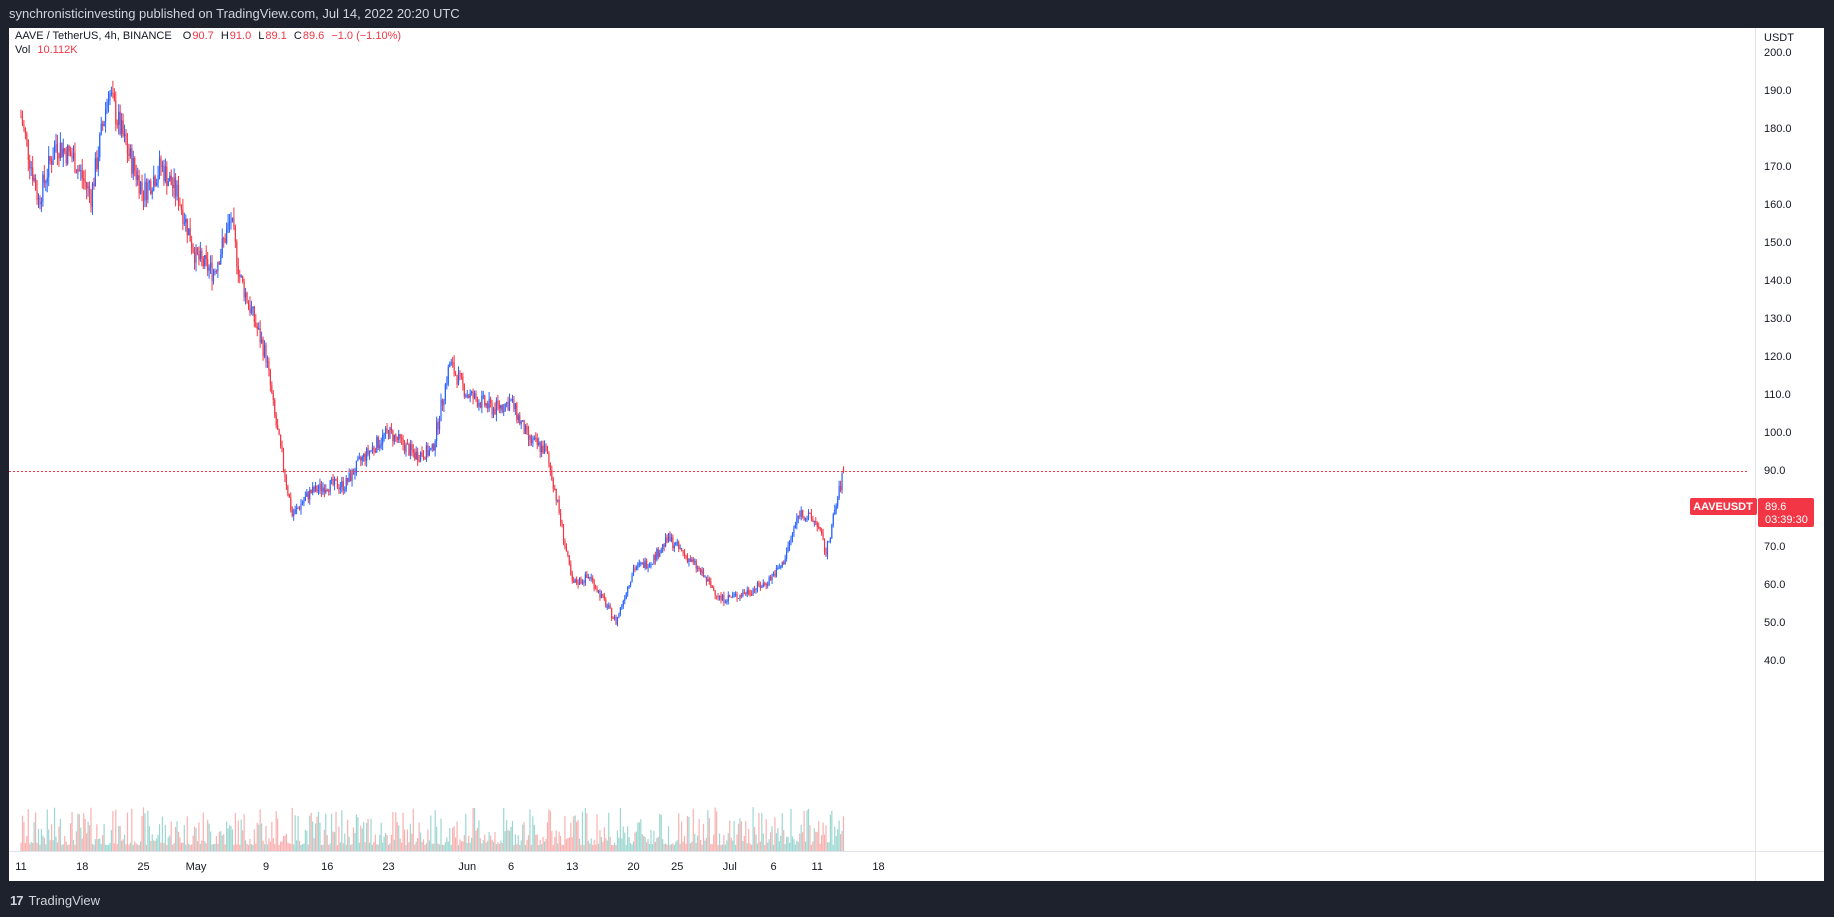 The height and width of the screenshot is (917, 1834). I want to click on price-tick-label: 50.0, so click(1774, 623).